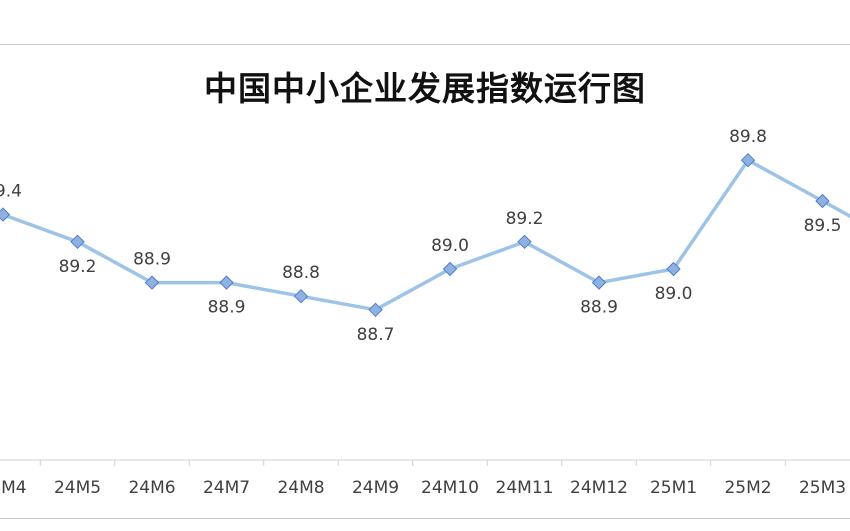  I want to click on x-tick-label: 24M7, so click(226, 488).